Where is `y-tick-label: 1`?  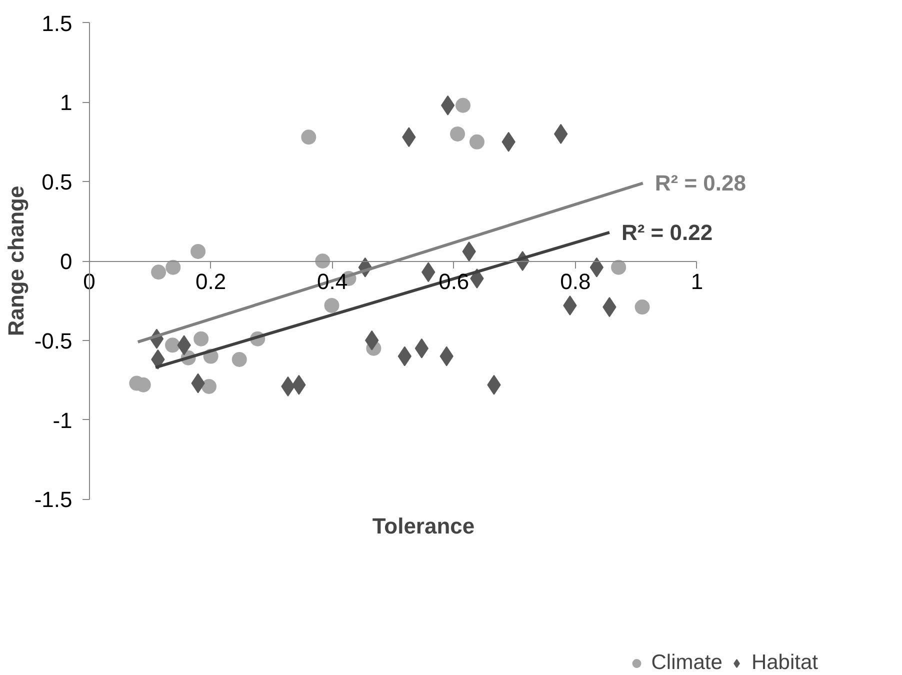 y-tick-label: 1 is located at coordinates (66, 103).